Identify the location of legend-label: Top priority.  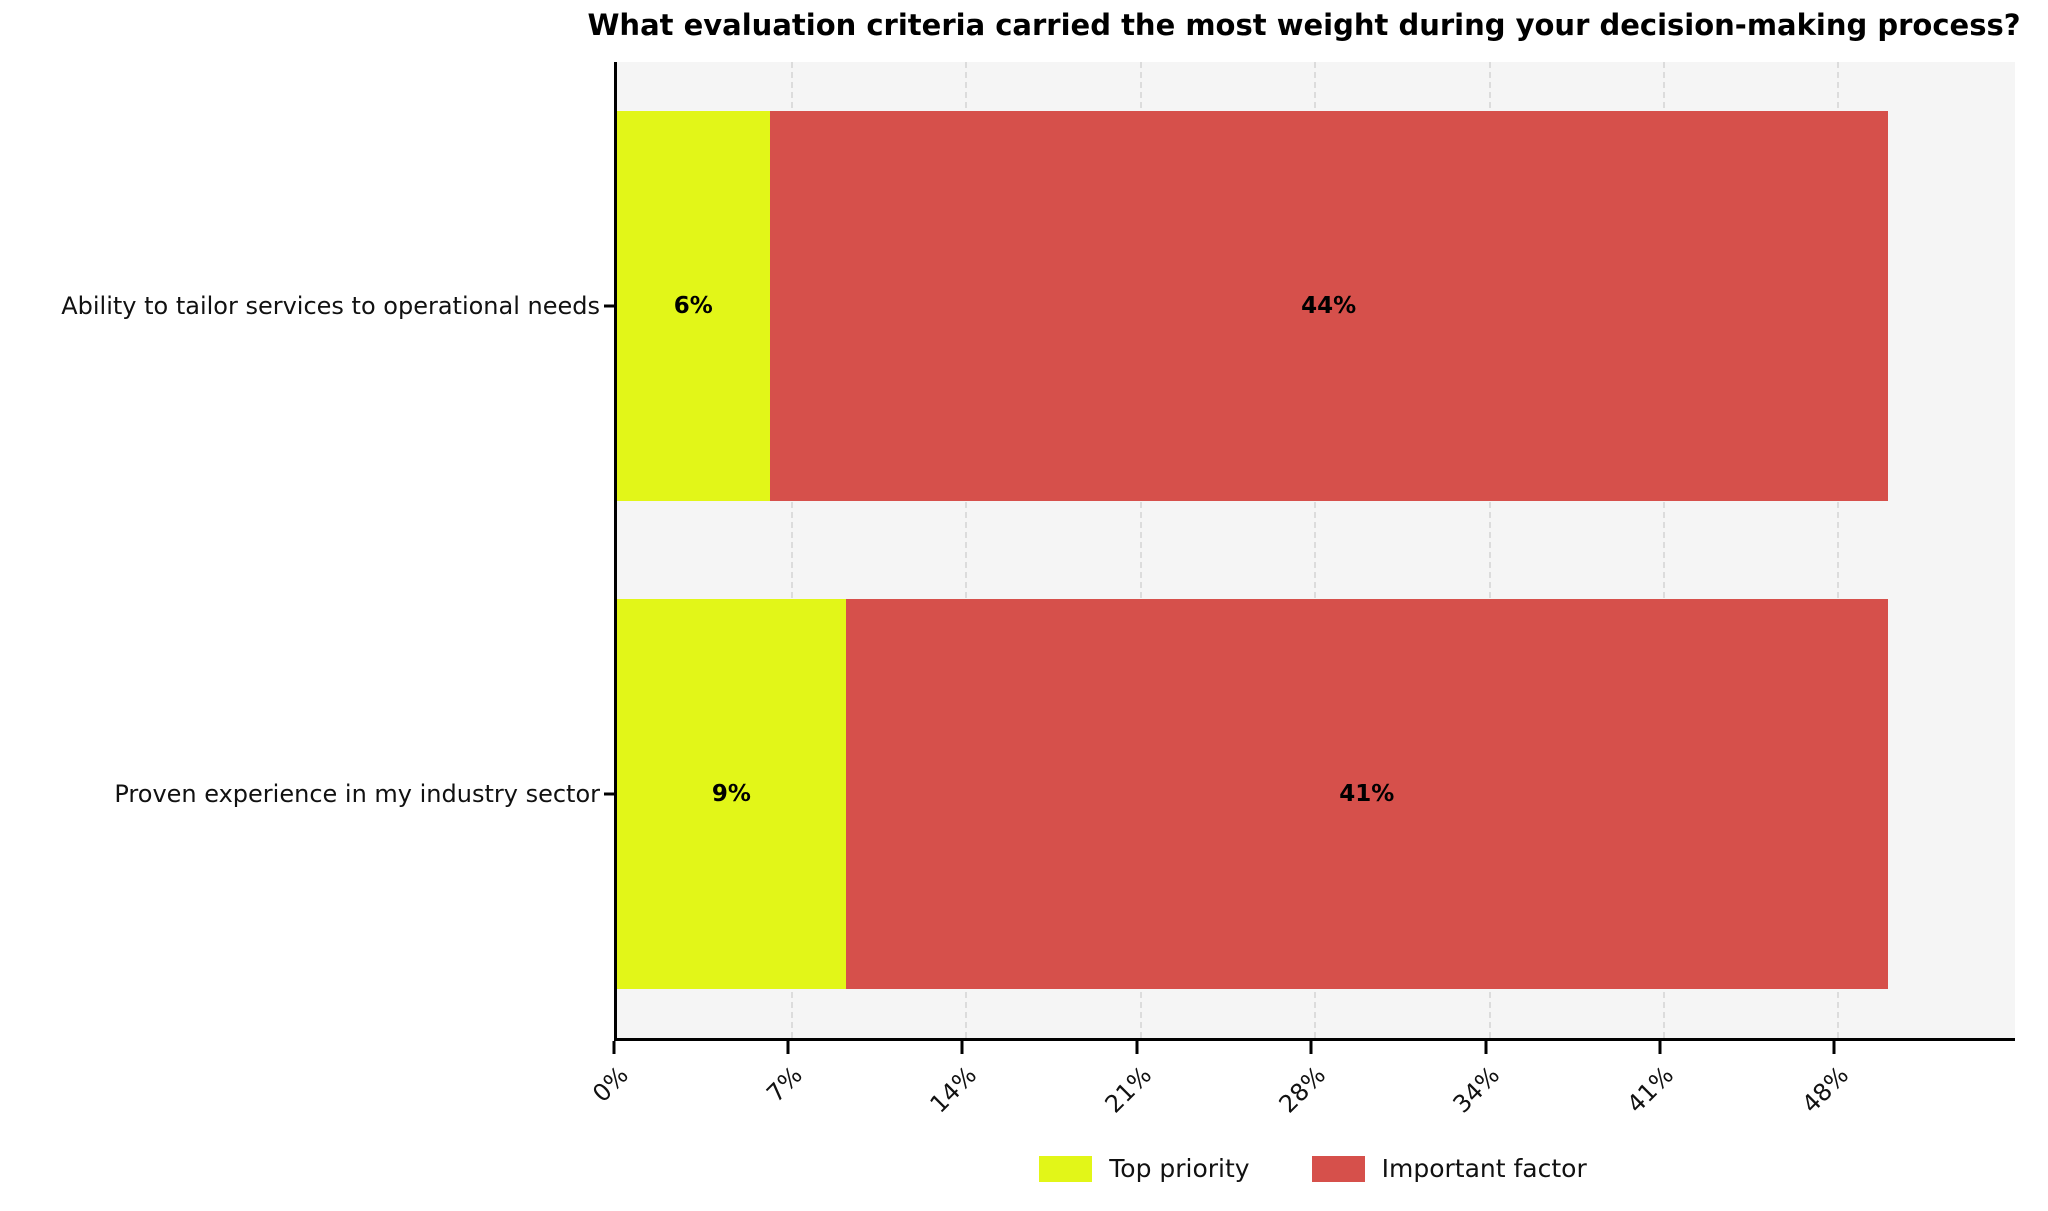
(1179, 1168).